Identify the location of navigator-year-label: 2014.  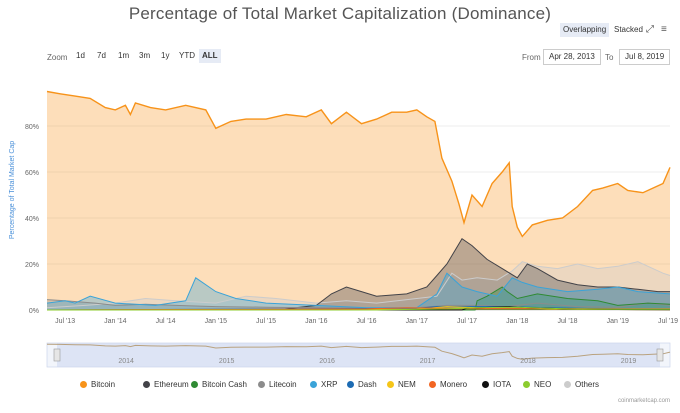
(126, 361).